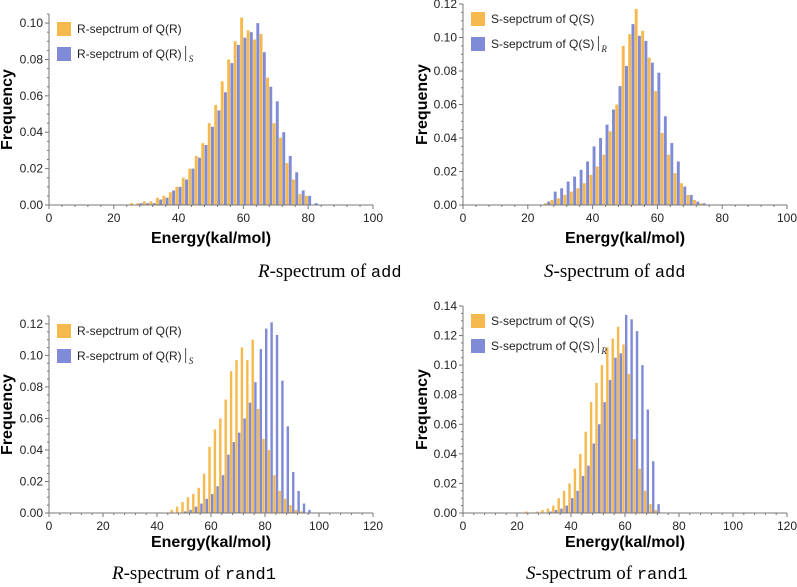  I want to click on x-tick-label: 40, so click(571, 526).